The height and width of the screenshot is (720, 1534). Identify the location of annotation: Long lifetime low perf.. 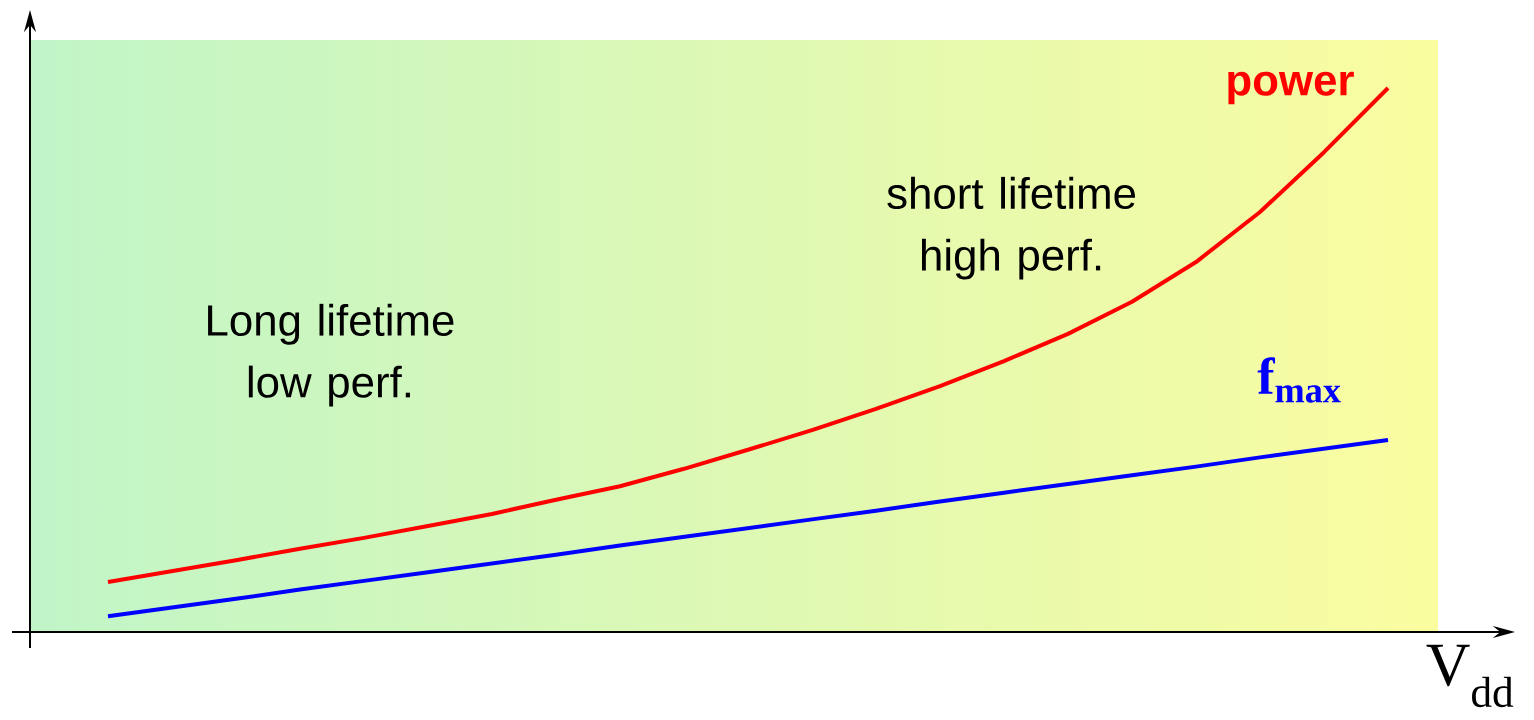
(331, 355).